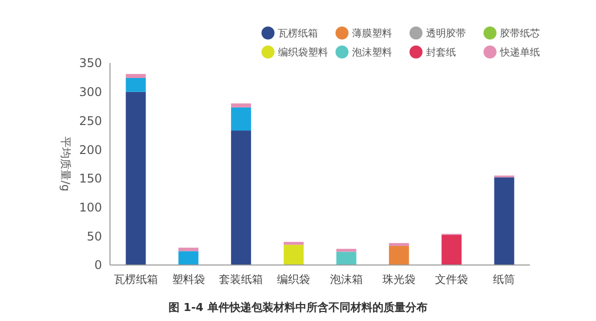 The height and width of the screenshot is (321, 596). I want to click on legend-label: 编织袋塑料, so click(303, 52).